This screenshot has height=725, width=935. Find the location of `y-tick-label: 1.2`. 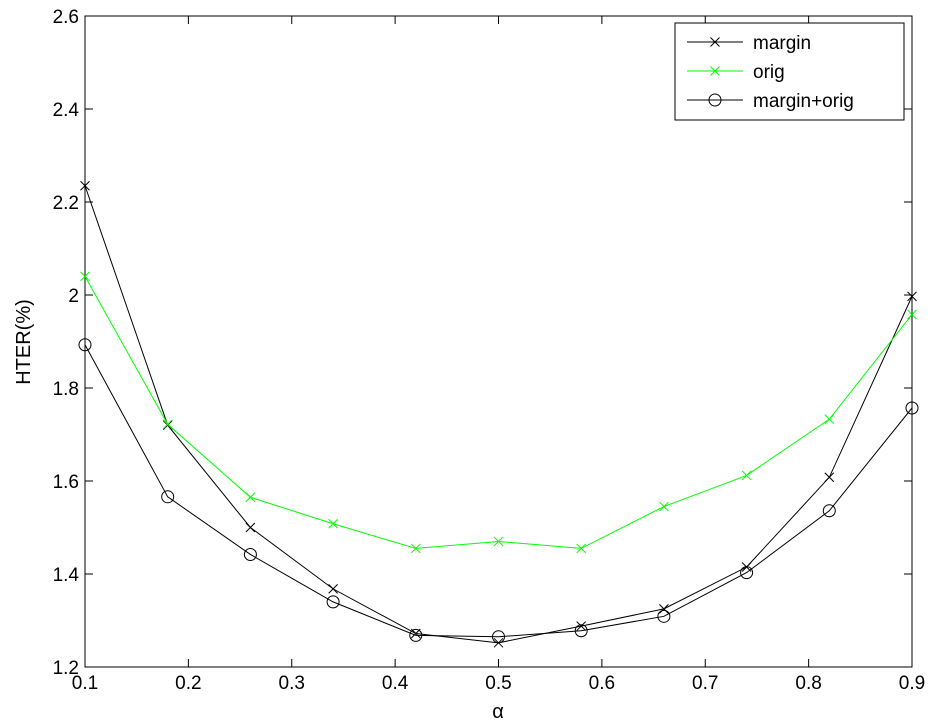

y-tick-label: 1.2 is located at coordinates (66, 668).